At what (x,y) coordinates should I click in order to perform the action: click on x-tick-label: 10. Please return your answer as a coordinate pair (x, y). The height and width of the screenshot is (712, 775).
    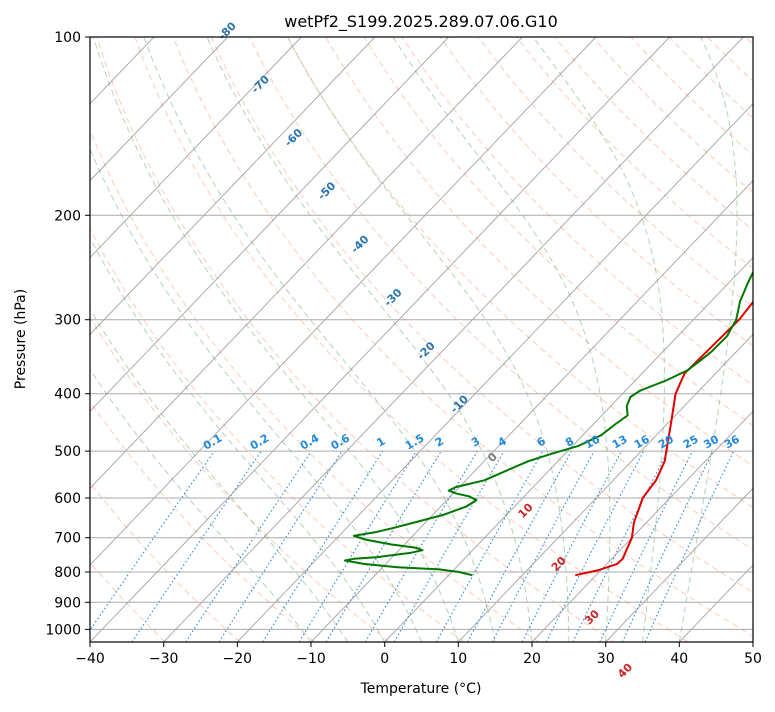
    Looking at the image, I should click on (458, 659).